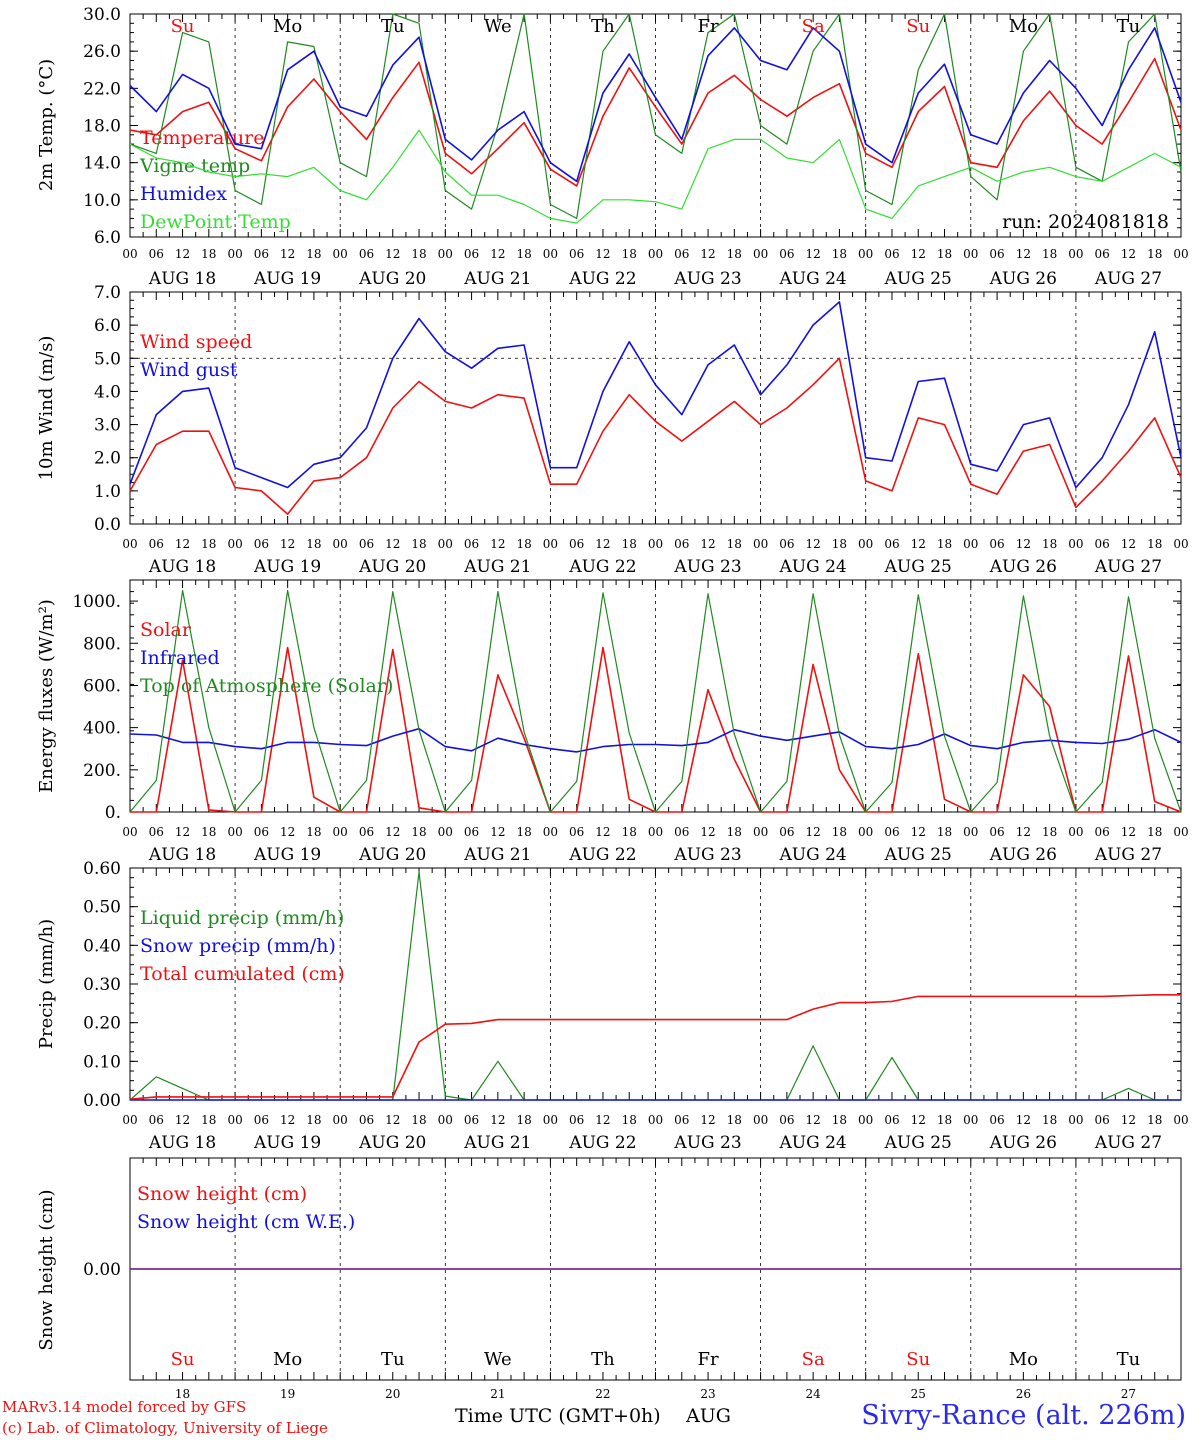  Describe the element at coordinates (102, 1062) in the screenshot. I see `y-tick-label: 0.10` at that location.